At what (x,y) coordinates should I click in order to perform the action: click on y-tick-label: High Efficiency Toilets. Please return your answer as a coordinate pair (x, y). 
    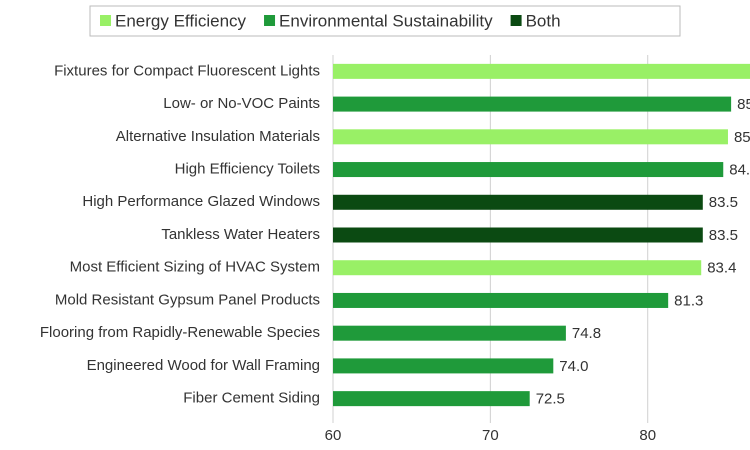
    Looking at the image, I should click on (247, 169).